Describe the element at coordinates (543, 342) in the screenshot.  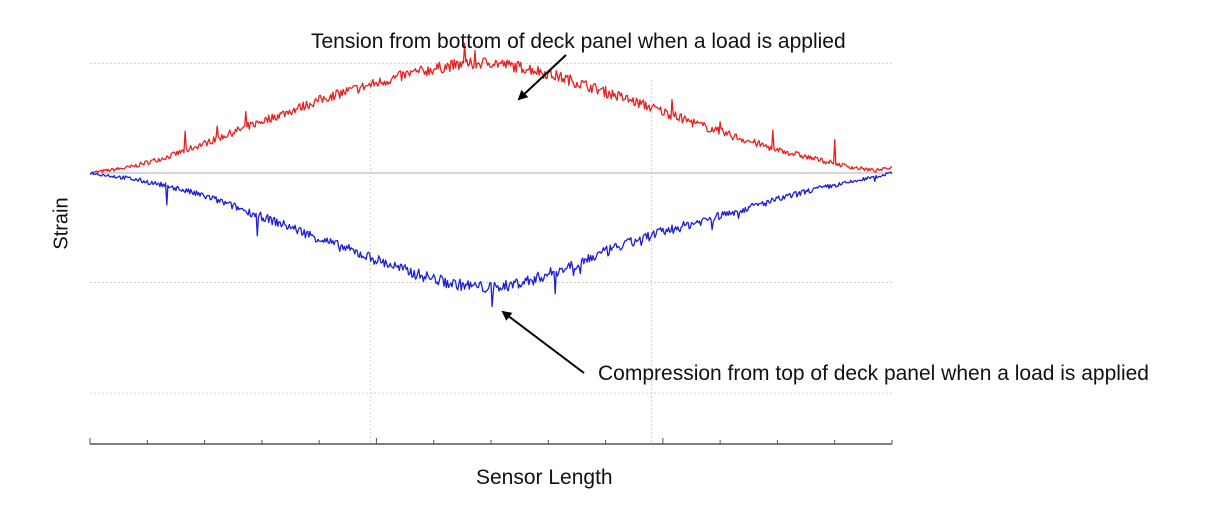
I see `compression-arrow` at that location.